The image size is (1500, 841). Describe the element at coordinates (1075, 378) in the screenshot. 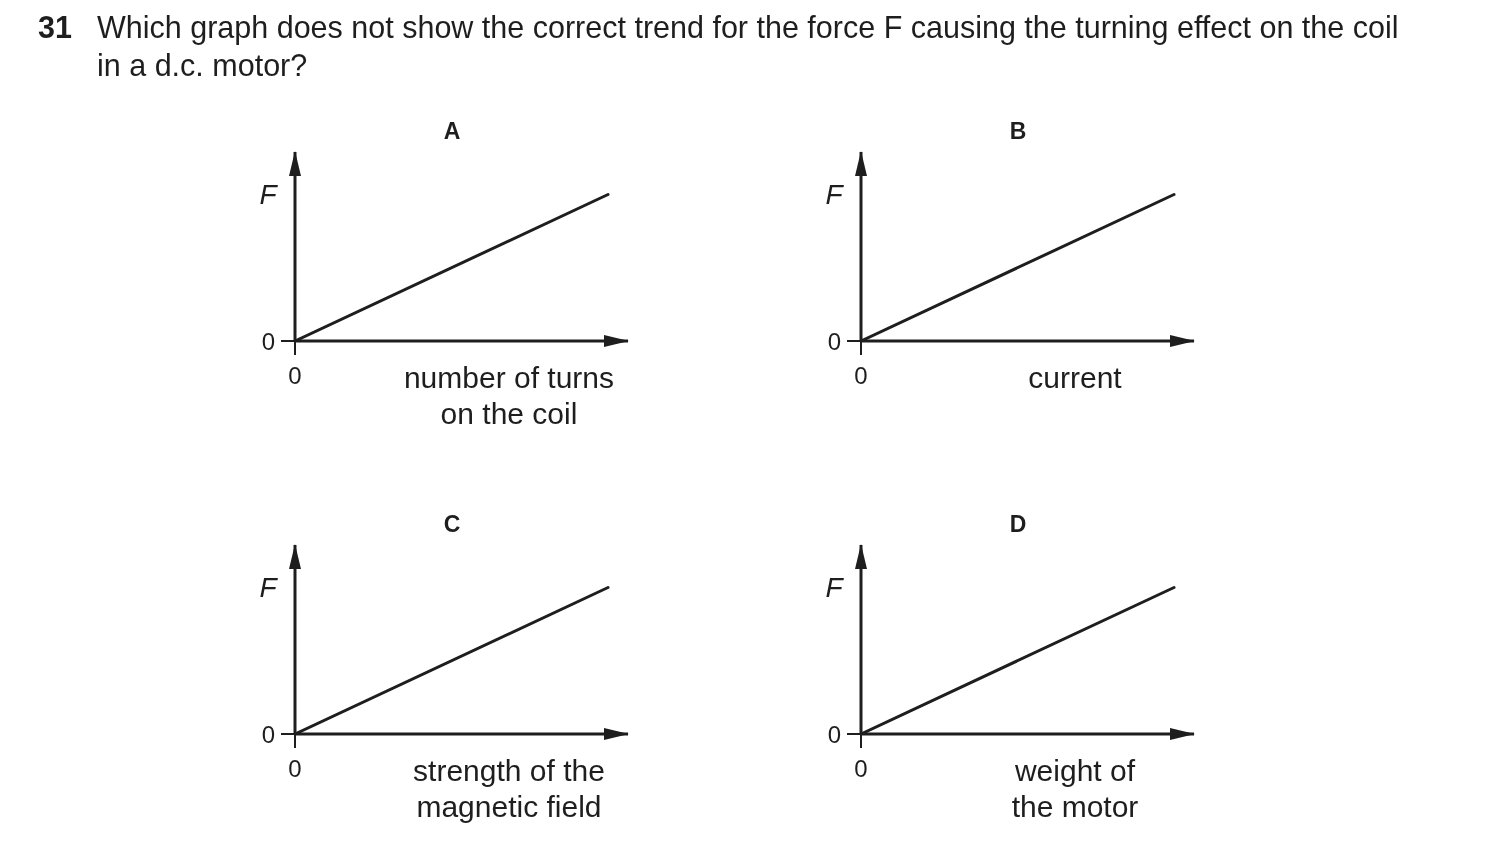

I see `x-axis-title: current` at that location.